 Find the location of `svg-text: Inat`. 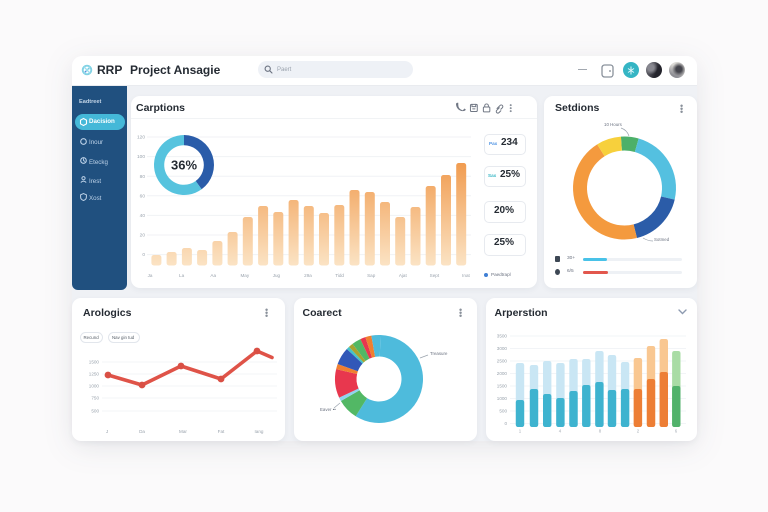

svg-text: Inat is located at coordinates (466, 275).